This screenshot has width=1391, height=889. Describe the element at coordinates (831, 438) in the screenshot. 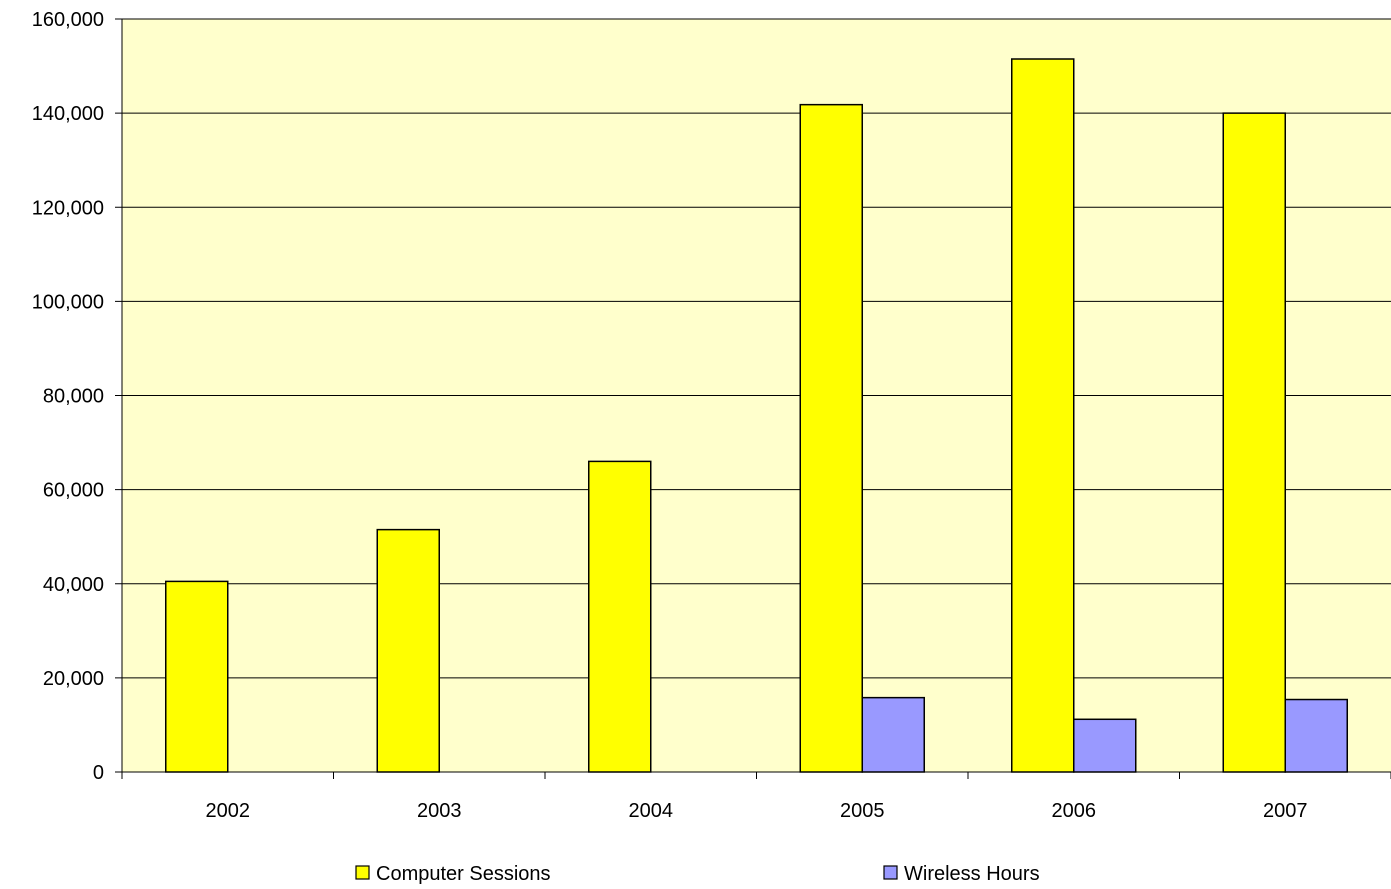

I see `bar-computer-sessions-2005` at that location.